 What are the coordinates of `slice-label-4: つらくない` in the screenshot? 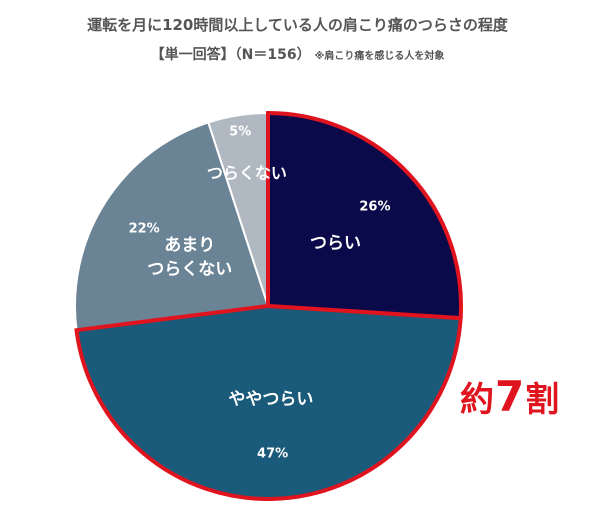 It's located at (247, 173).